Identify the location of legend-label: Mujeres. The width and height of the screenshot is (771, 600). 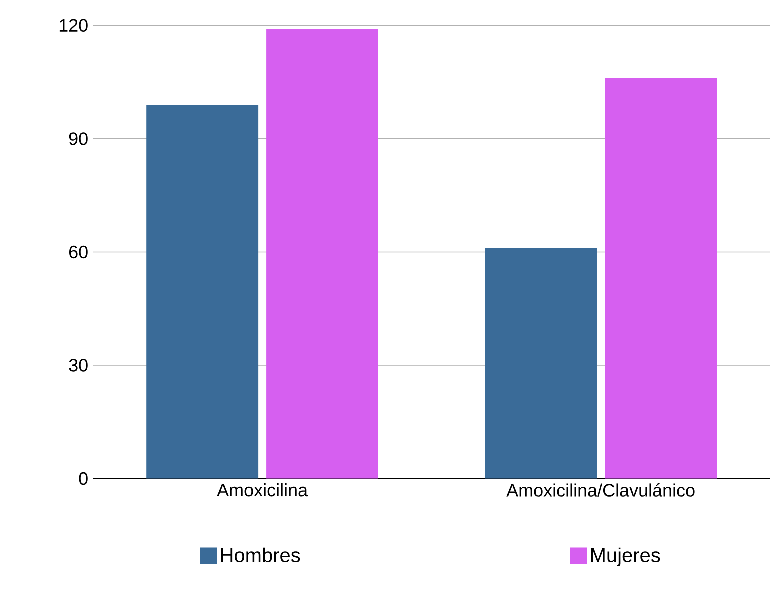
(625, 557).